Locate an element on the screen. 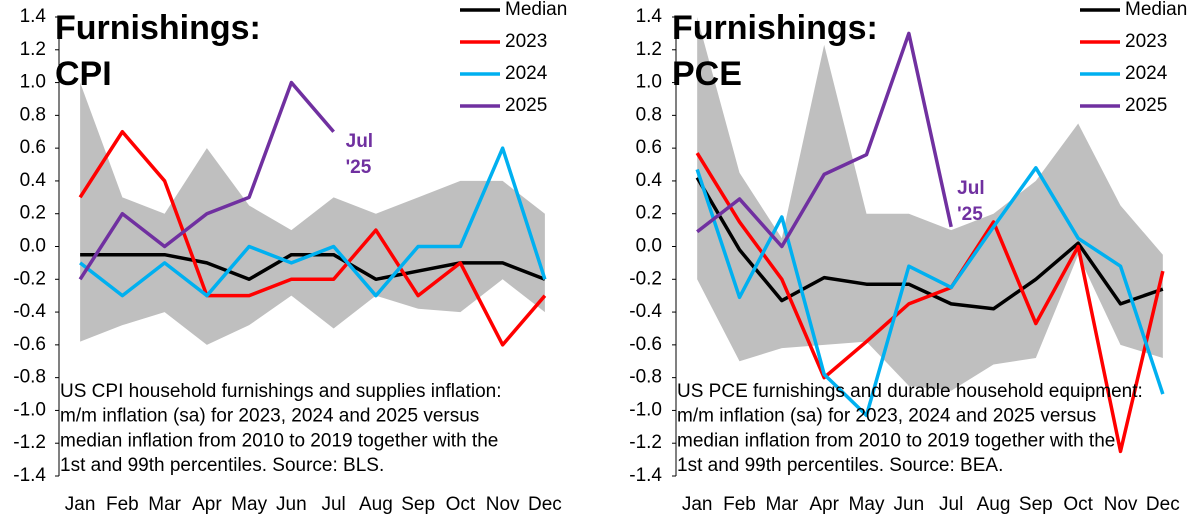  chart-title: PCE is located at coordinates (707, 74).